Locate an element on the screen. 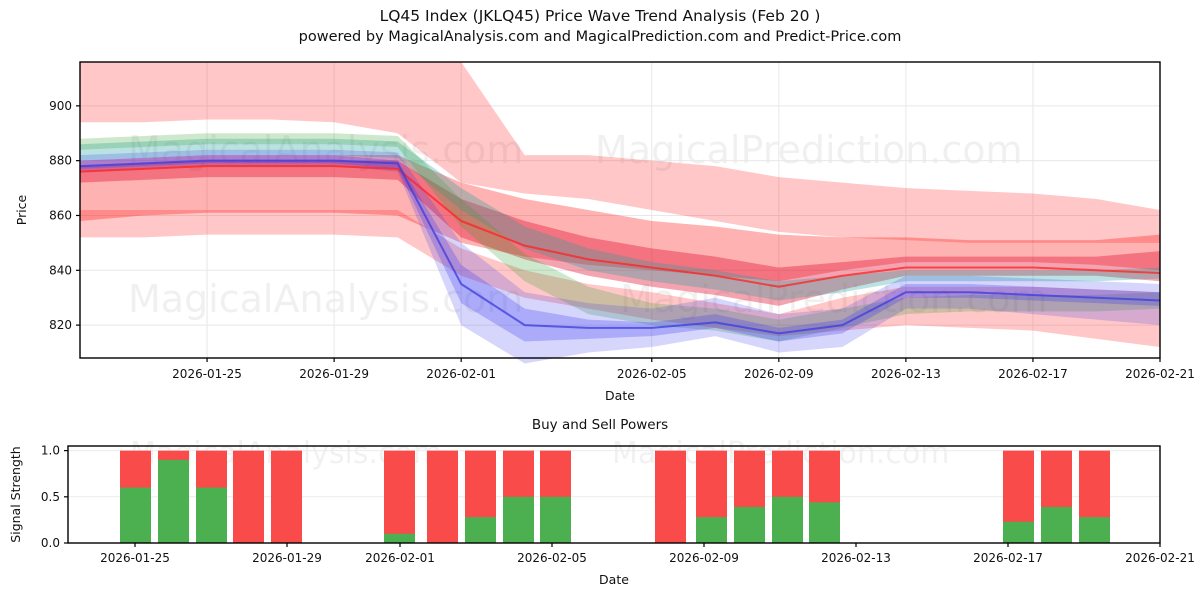 This screenshot has width=1200, height=600. bar-plot-background is located at coordinates (614, 494).